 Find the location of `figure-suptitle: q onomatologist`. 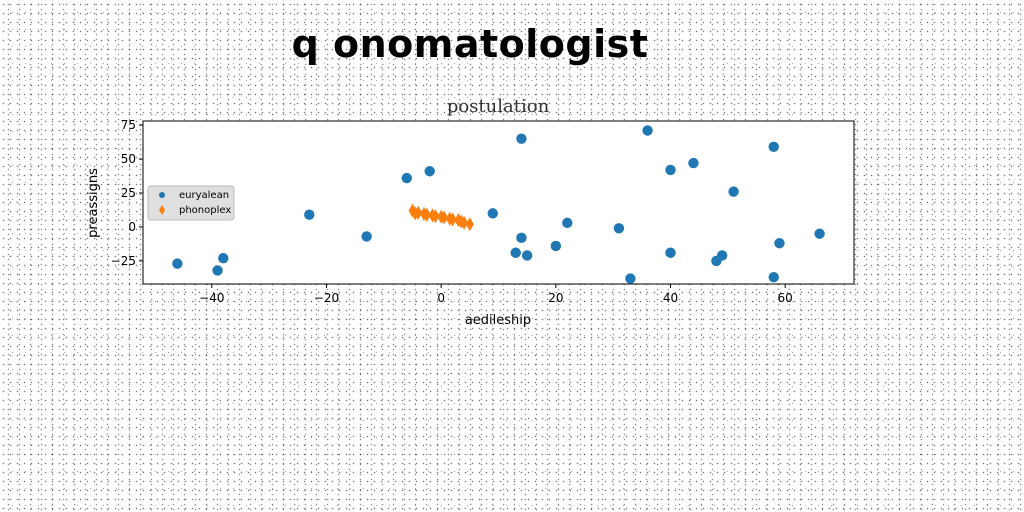

figure-suptitle: q onomatologist is located at coordinates (470, 44).